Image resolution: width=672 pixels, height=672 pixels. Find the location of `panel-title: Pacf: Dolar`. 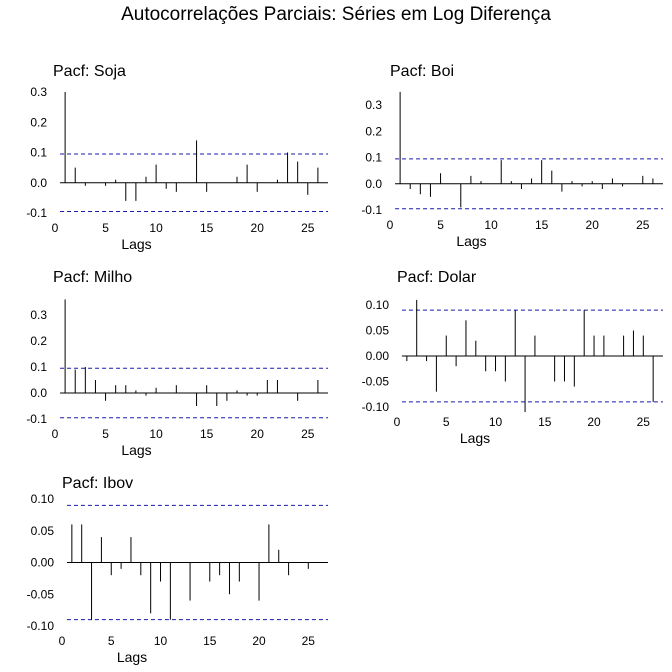

panel-title: Pacf: Dolar is located at coordinates (437, 277).